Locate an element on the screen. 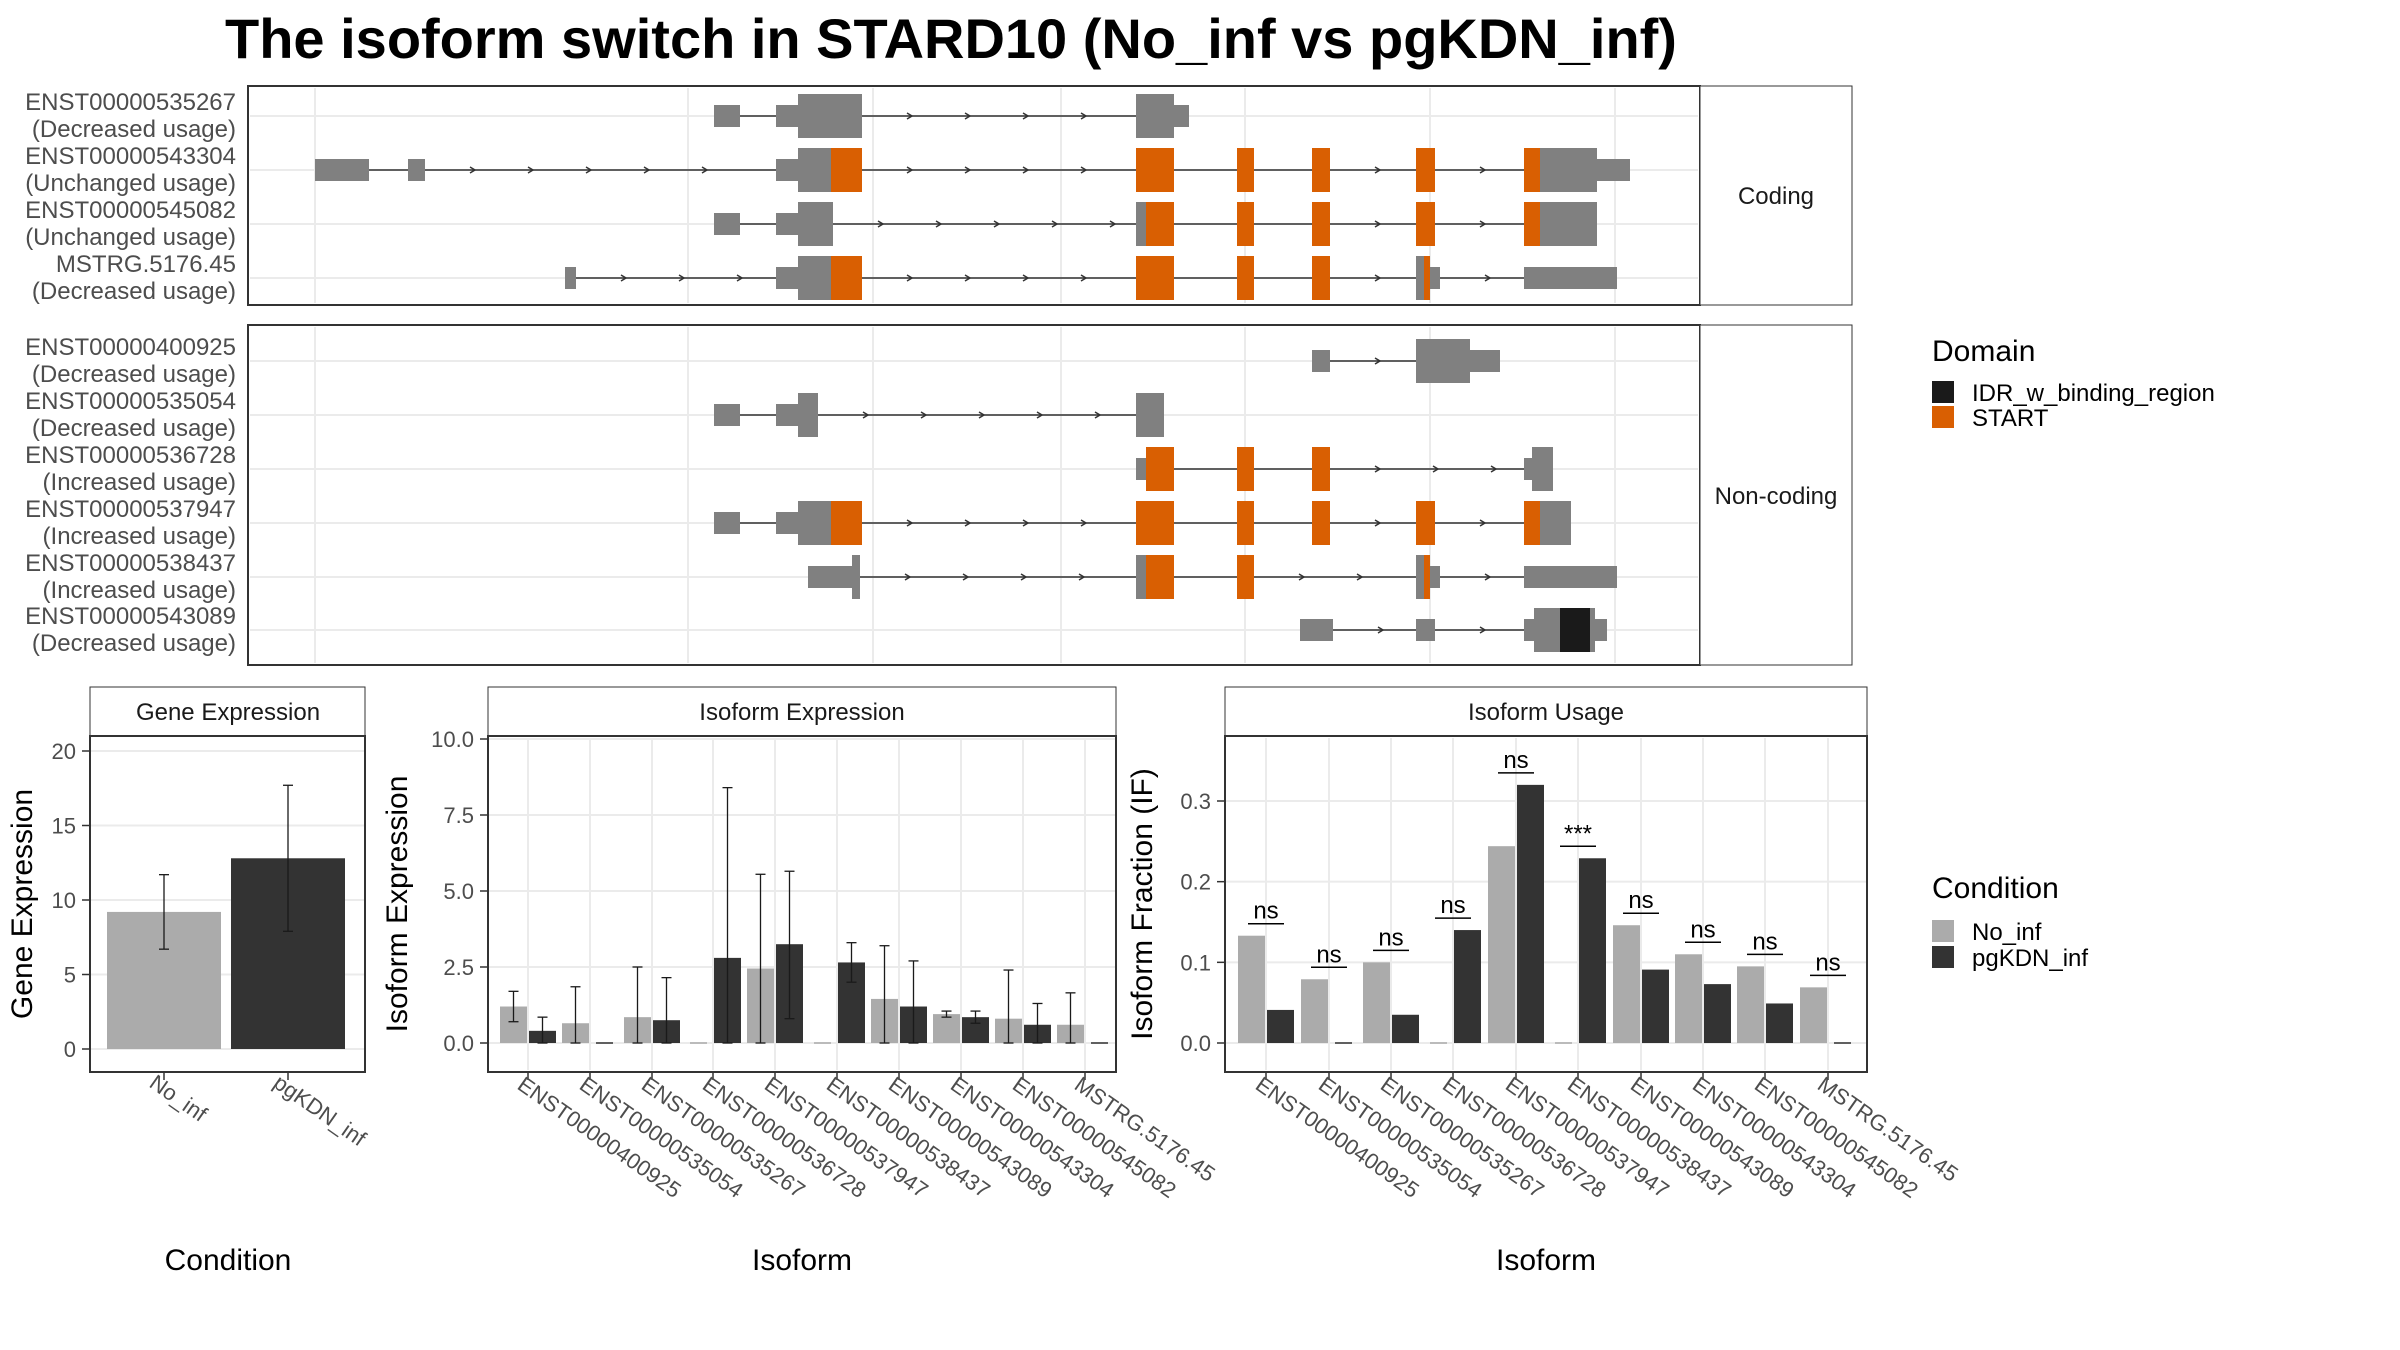  gene-expression-strip is located at coordinates (227, 711).